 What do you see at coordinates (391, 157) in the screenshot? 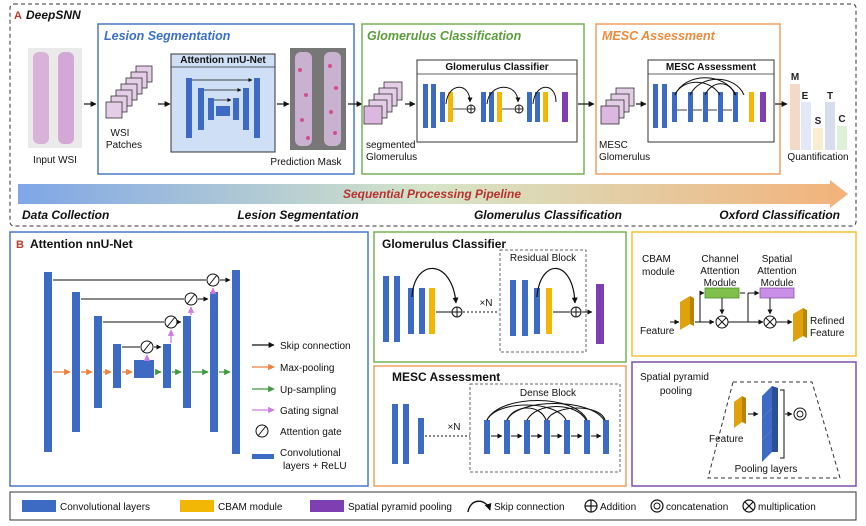
I see `segmented-label-2: Glomerulus` at bounding box center [391, 157].